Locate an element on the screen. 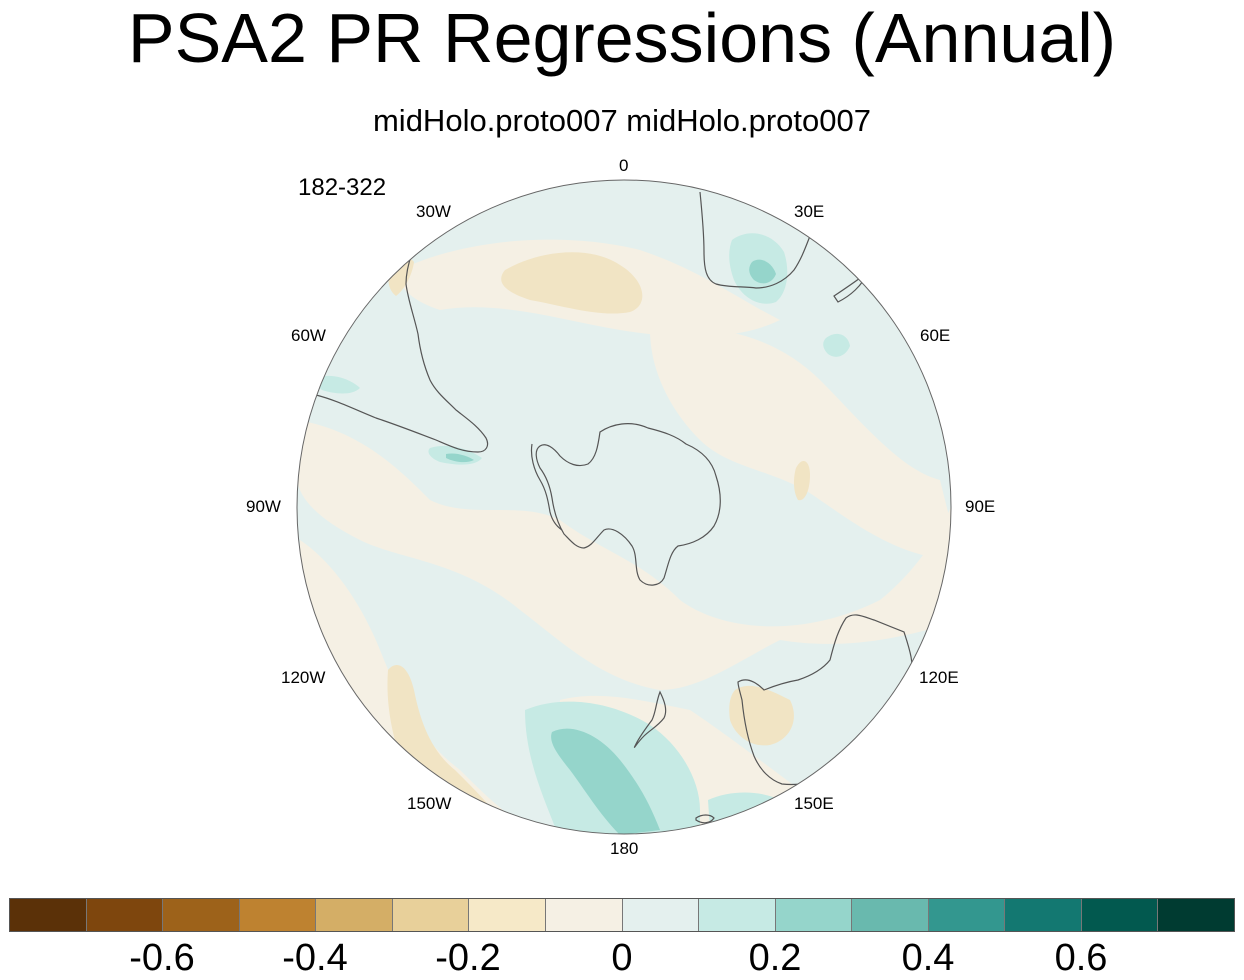 This screenshot has height=980, width=1244. lon-label-150w: 150W is located at coordinates (429, 803).